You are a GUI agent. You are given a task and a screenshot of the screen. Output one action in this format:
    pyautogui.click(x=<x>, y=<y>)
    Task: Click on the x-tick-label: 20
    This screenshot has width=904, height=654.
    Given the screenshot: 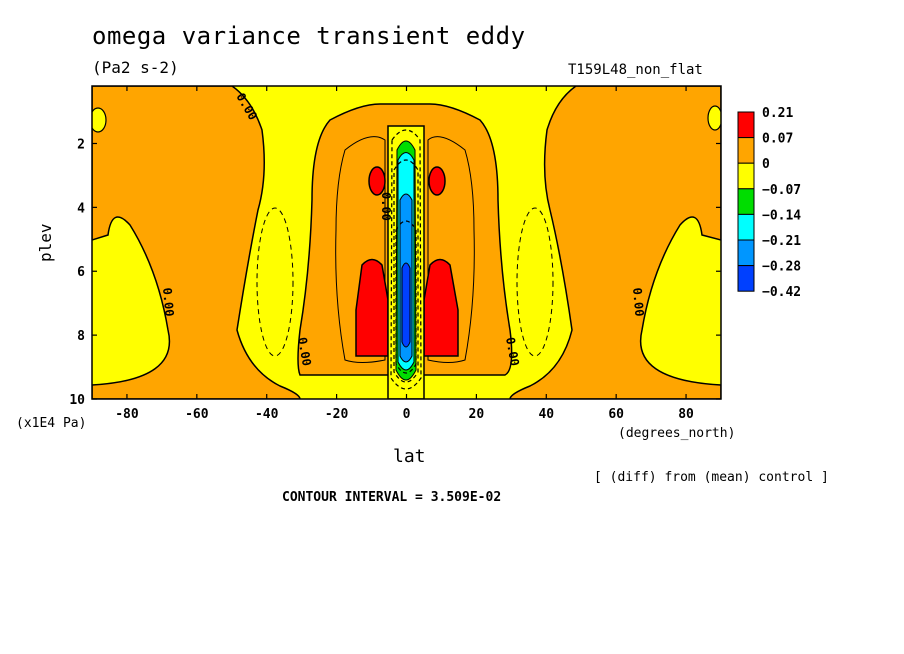 What is the action you would take?
    pyautogui.click(x=477, y=414)
    